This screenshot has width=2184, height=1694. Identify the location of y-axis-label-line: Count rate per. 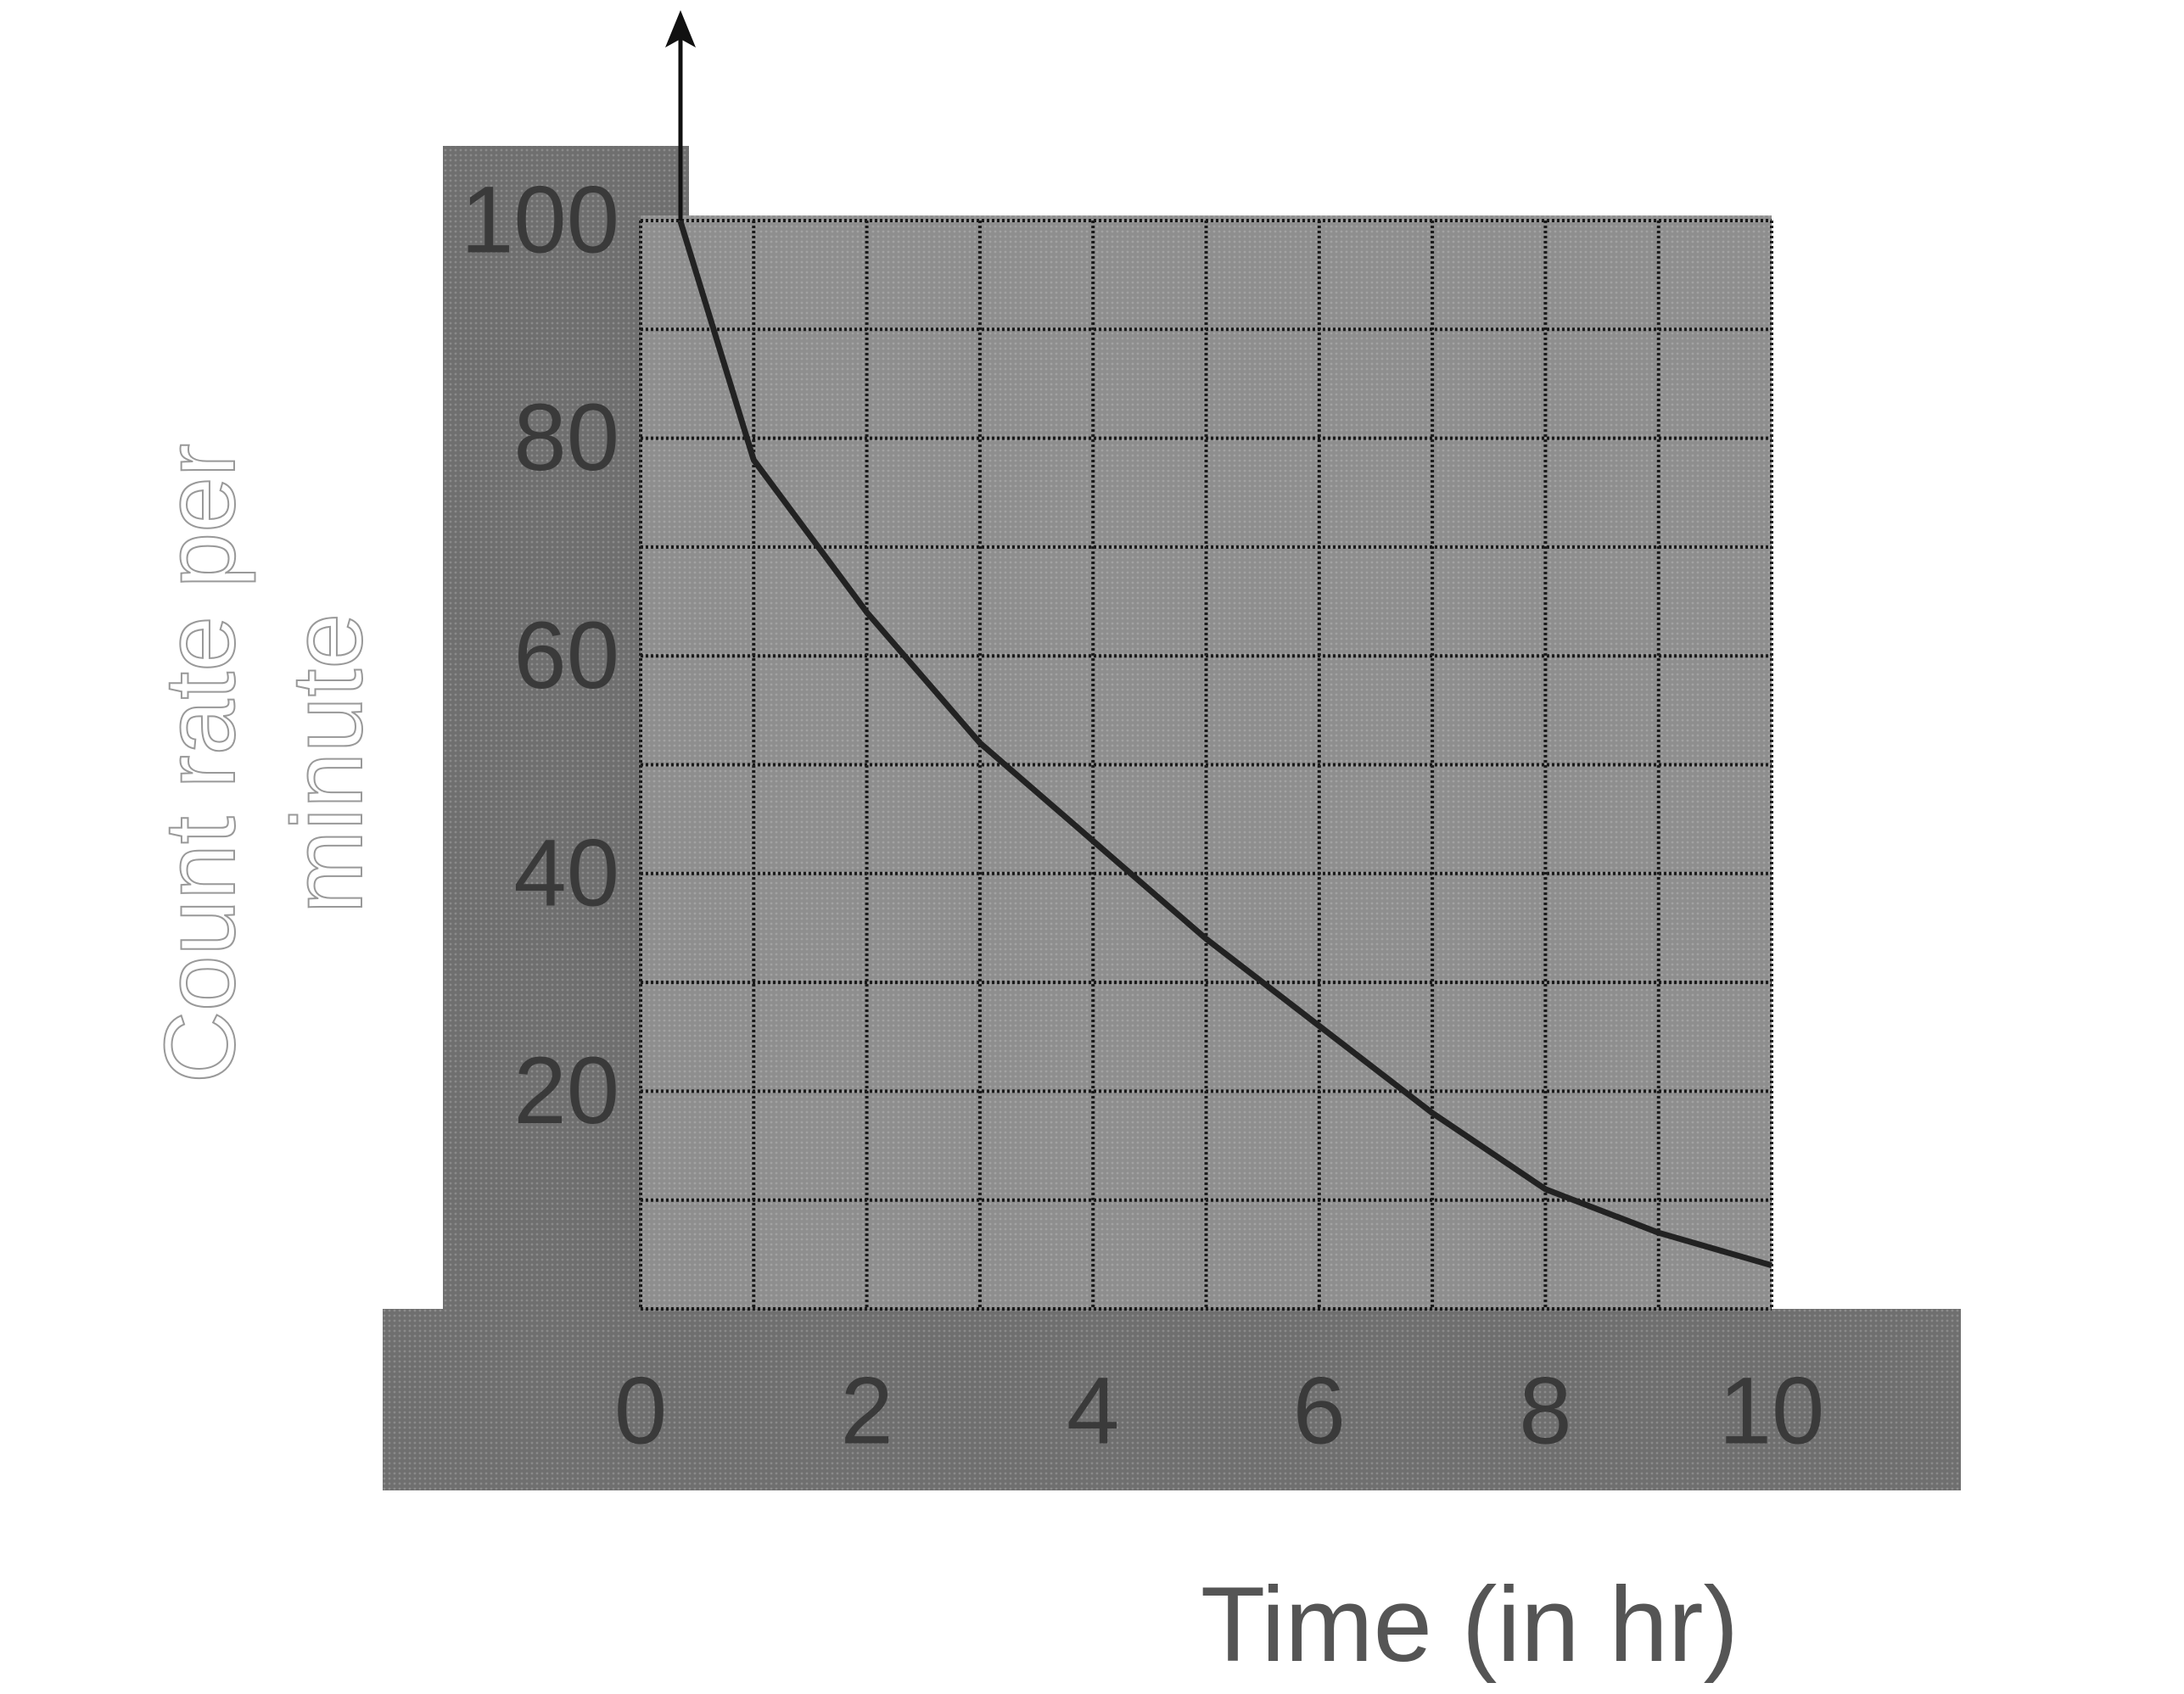
(200, 764).